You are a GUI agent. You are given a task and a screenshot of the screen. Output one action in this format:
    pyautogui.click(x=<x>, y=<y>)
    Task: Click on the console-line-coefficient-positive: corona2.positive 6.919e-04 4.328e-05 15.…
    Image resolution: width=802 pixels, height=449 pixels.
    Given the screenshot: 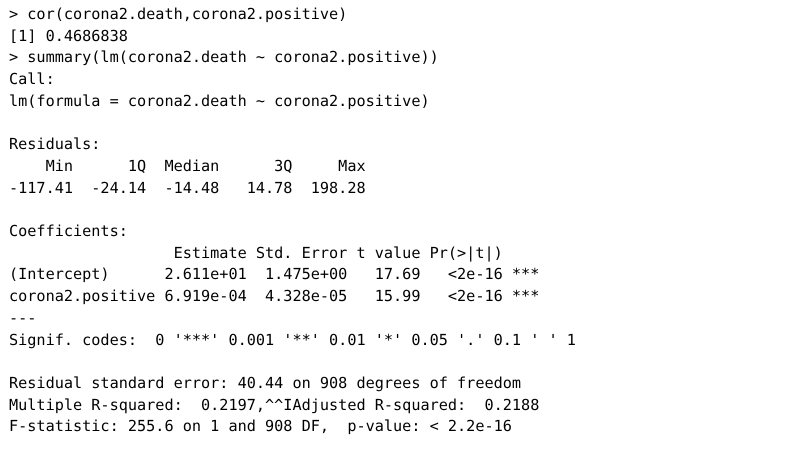 What is the action you would take?
    pyautogui.click(x=274, y=296)
    